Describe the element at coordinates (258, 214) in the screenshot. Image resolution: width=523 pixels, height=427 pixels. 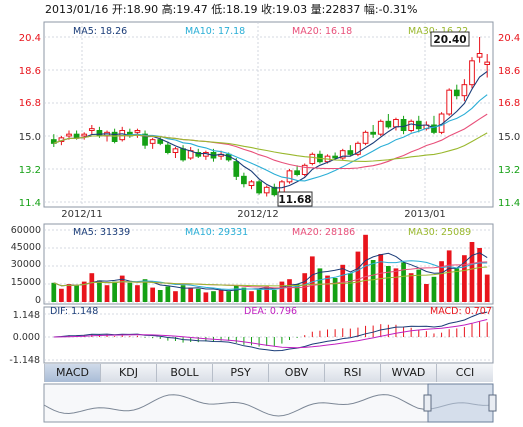
I see `x-label-2012-12: 2012/12` at that location.